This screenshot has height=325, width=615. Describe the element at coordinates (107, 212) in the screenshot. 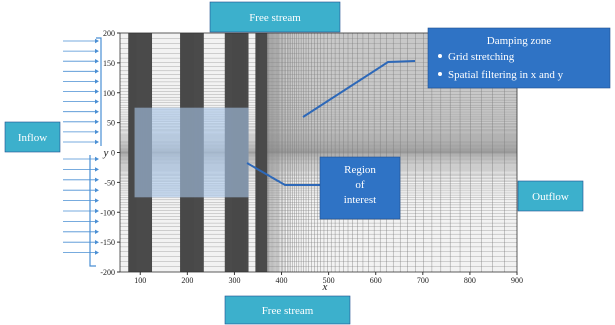

I see `y-tick-label: -100` at that location.